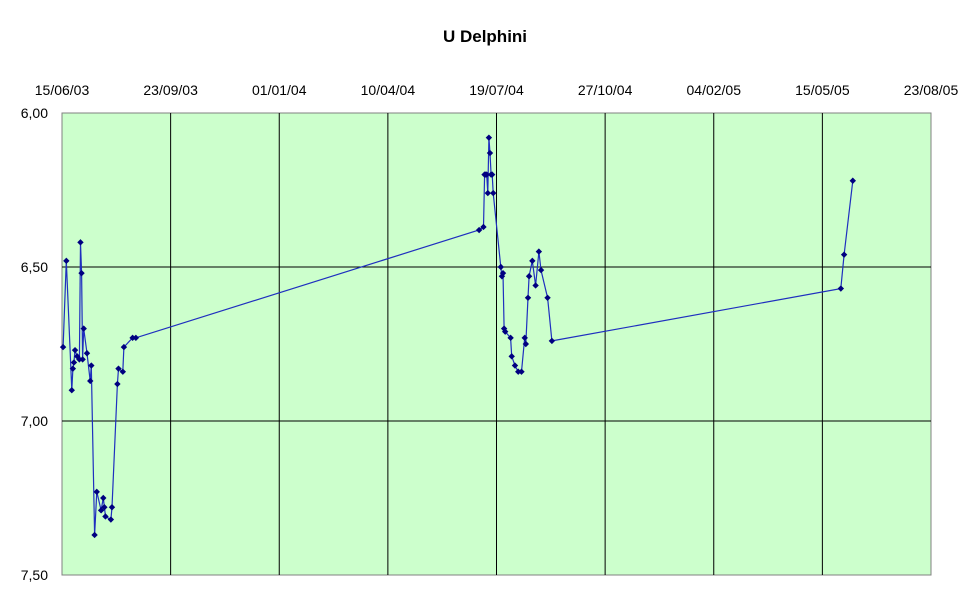 Image resolution: width=970 pixels, height=604 pixels. Describe the element at coordinates (931, 90) in the screenshot. I see `x-tick-label: 23/08/05` at that location.